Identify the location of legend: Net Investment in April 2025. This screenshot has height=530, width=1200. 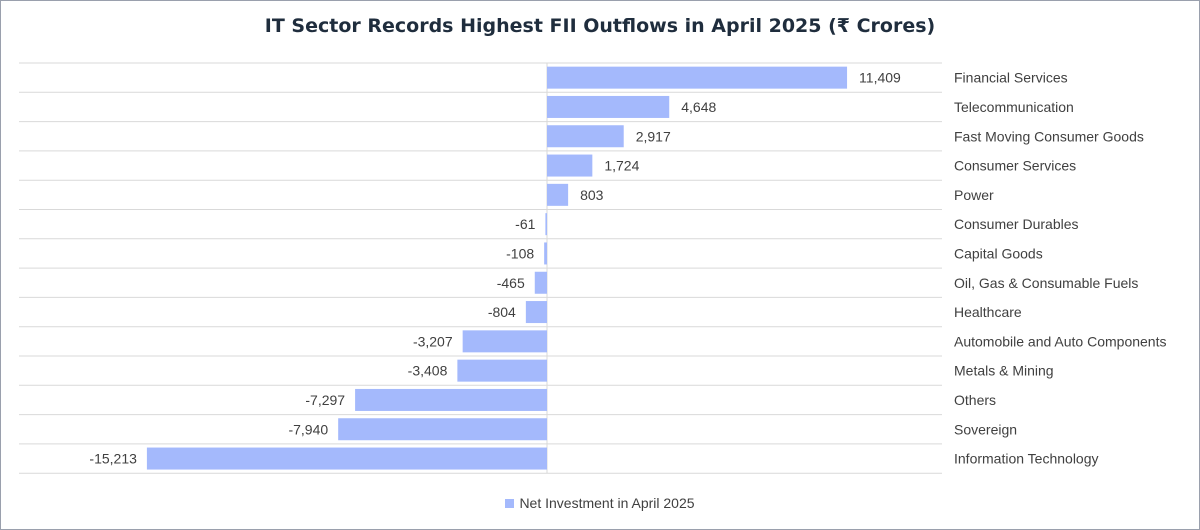
(600, 503).